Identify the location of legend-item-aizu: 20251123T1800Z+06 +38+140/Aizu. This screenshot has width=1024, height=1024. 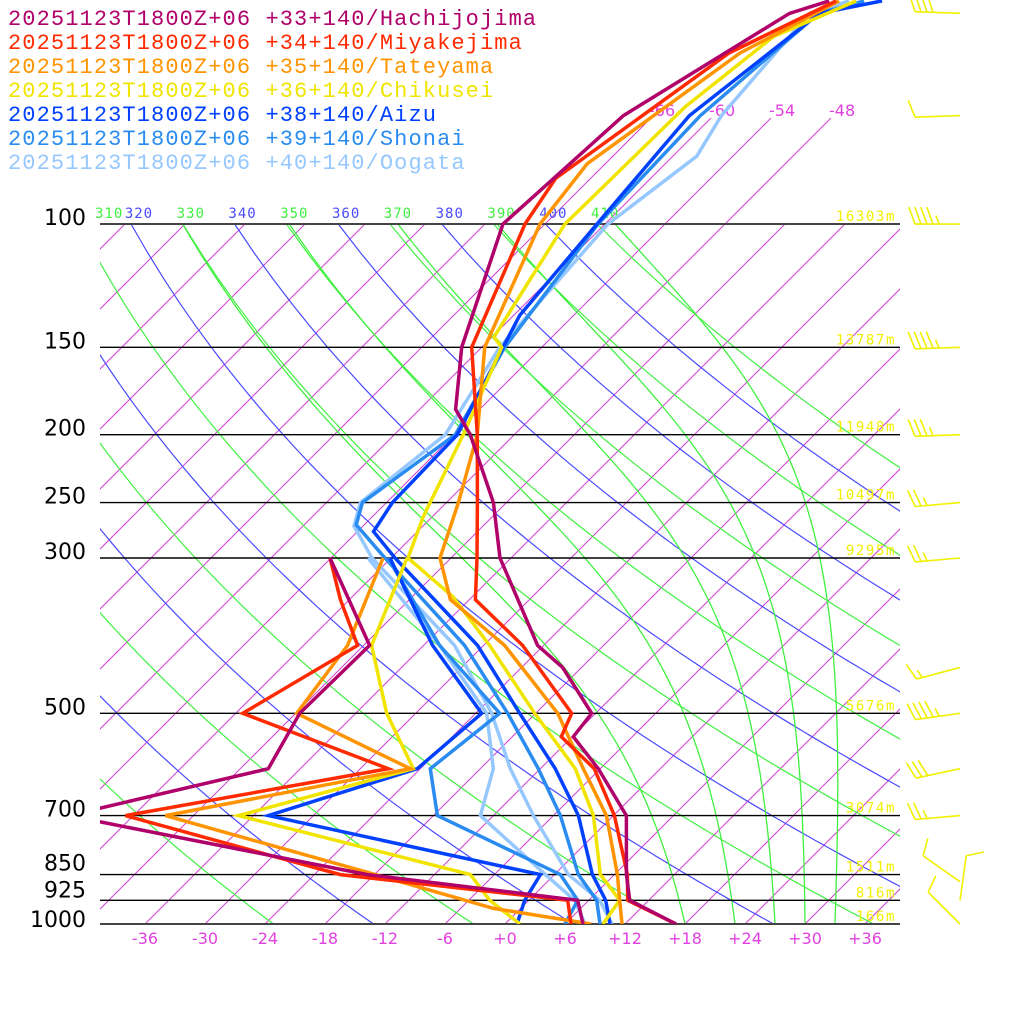
(222, 115).